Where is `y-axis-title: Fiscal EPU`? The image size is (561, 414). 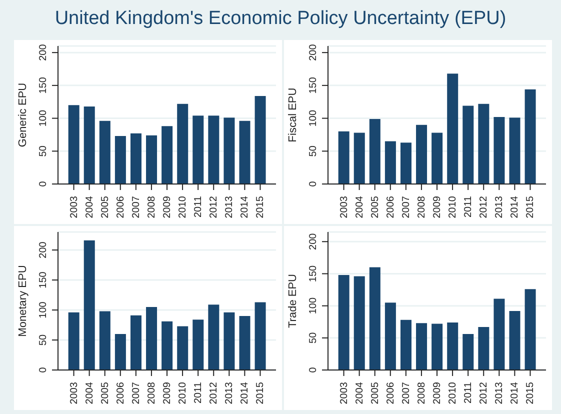 y-axis-title: Fiscal EPU is located at coordinates (292, 115).